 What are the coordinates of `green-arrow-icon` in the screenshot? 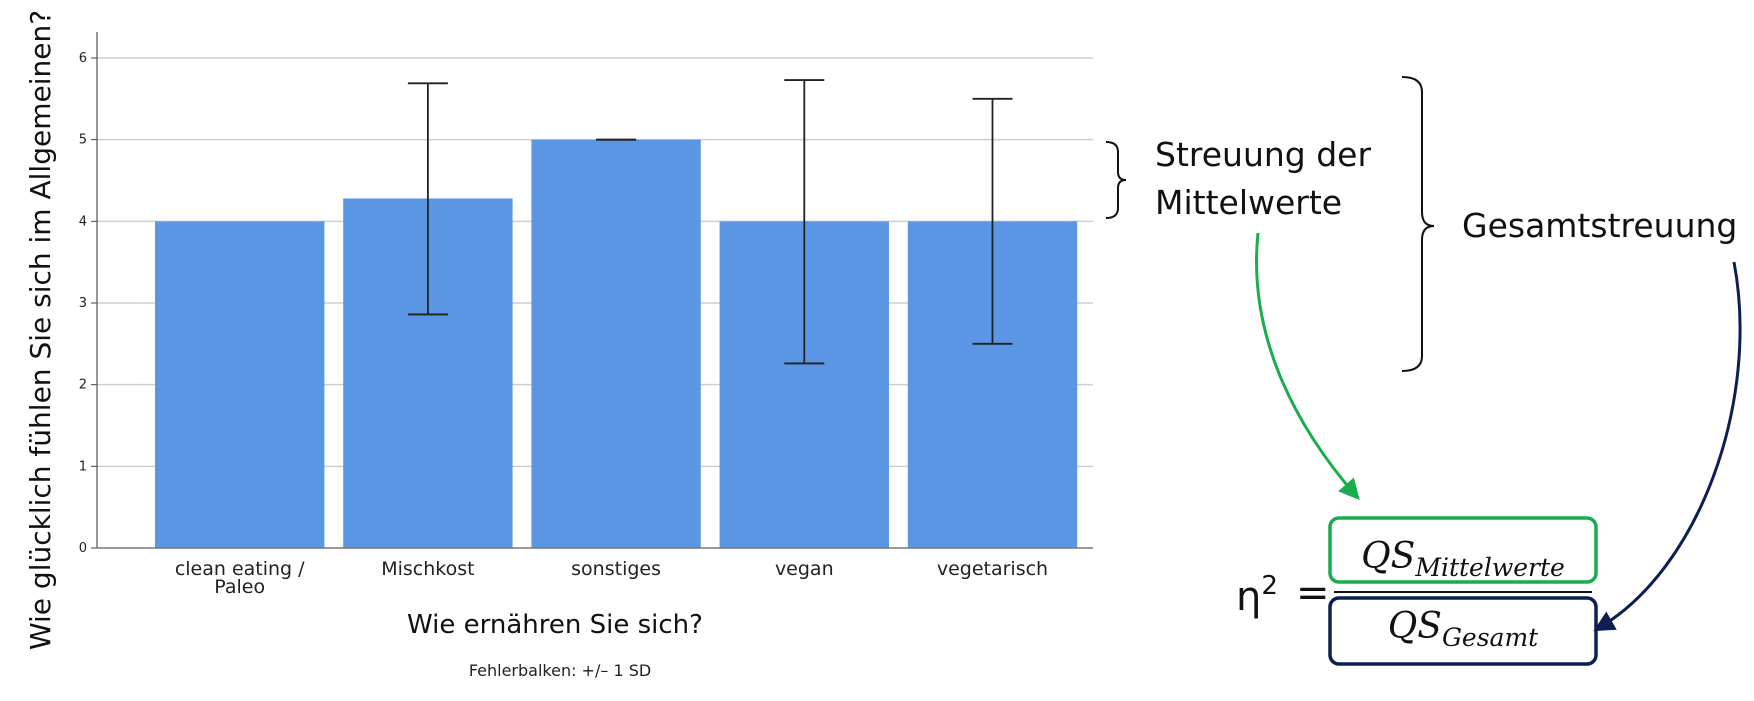 It's located at (1307, 366).